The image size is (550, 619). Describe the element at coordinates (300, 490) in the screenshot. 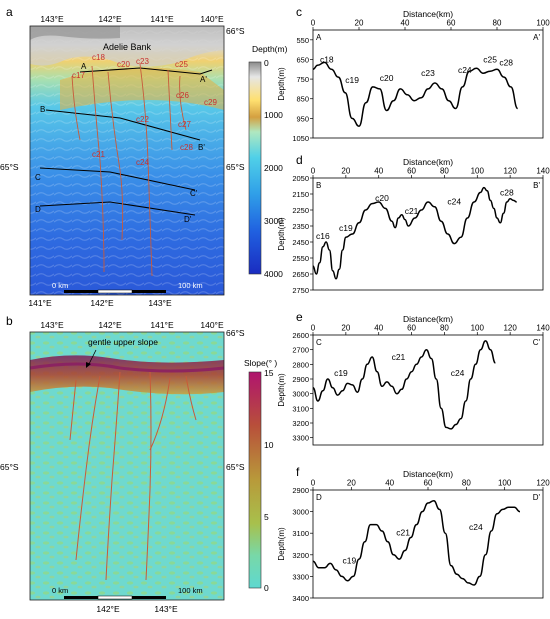

I see `y-tick-label: 2900` at that location.